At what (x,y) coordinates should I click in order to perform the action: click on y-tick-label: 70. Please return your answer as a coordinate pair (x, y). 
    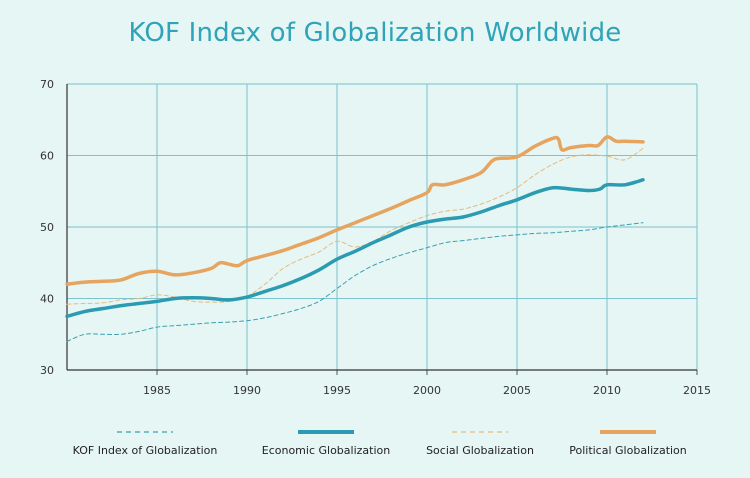
    Looking at the image, I should click on (47, 84).